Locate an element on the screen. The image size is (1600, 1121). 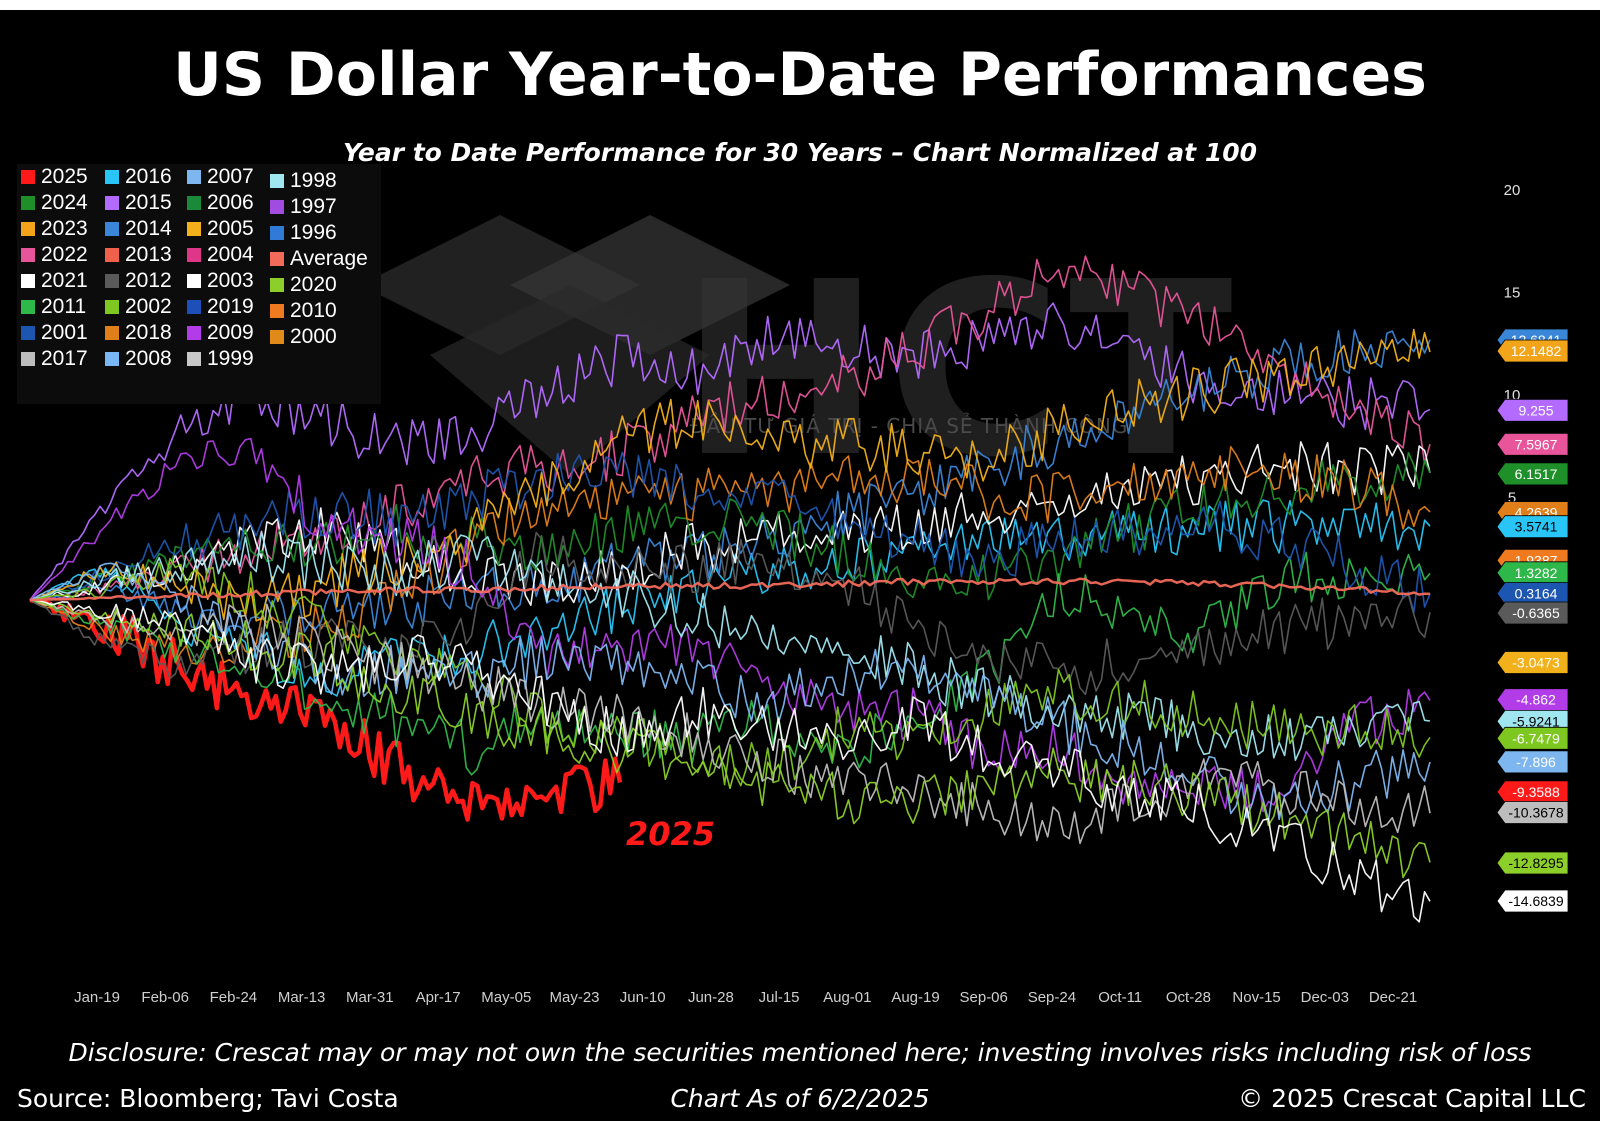
svg-text: 3.5741 is located at coordinates (1536, 527).